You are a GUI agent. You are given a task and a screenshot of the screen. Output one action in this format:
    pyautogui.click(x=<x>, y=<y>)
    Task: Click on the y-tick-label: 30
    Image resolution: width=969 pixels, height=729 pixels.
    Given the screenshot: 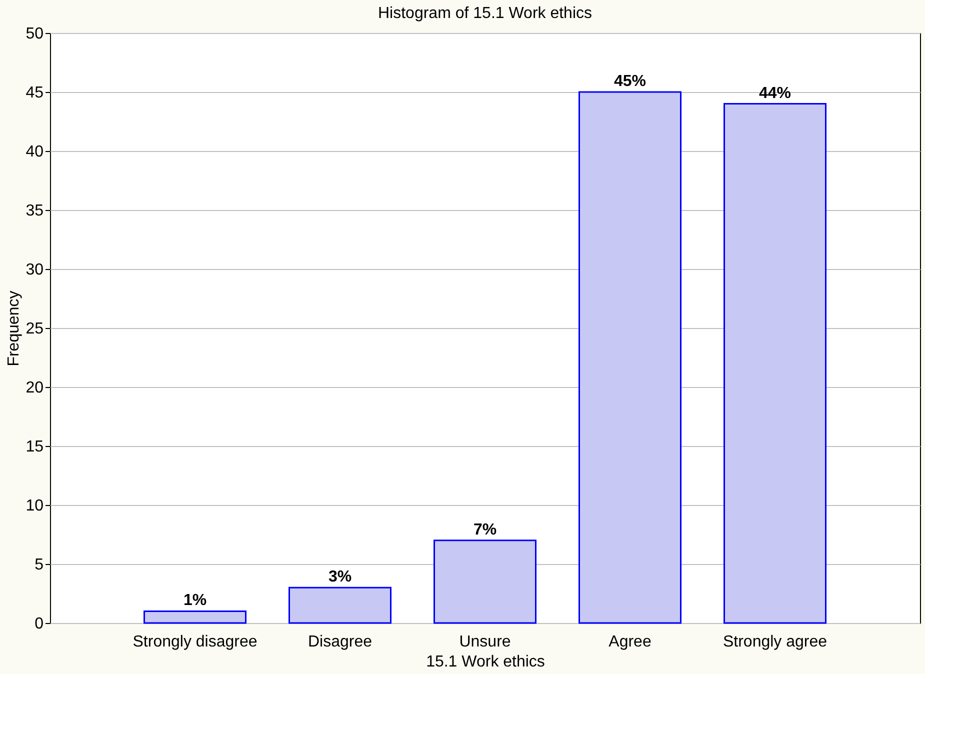 What is the action you would take?
    pyautogui.click(x=35, y=270)
    